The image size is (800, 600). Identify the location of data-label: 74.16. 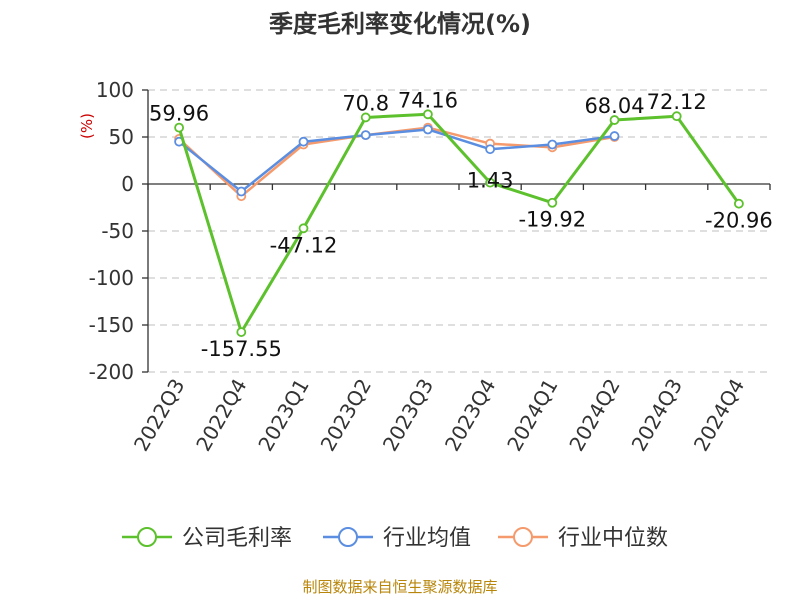
(428, 100).